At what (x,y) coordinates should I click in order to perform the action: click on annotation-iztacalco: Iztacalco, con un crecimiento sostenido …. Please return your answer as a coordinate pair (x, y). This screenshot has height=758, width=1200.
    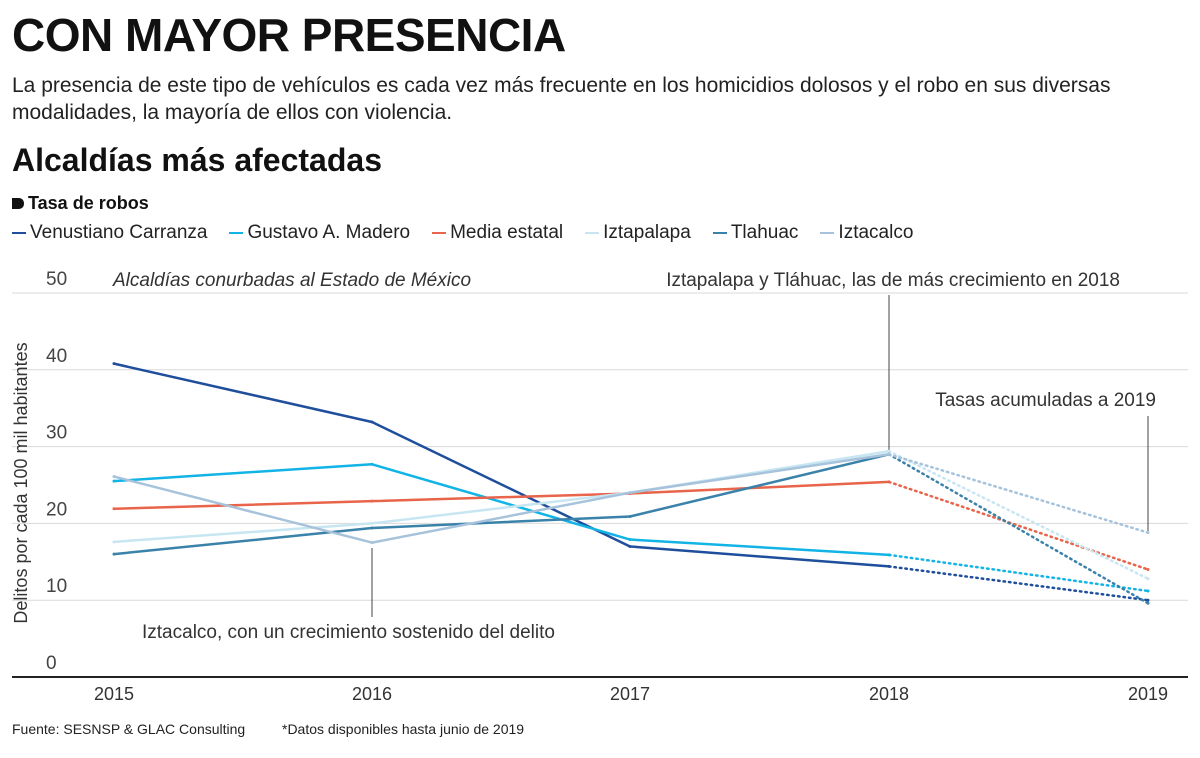
    Looking at the image, I should click on (348, 632).